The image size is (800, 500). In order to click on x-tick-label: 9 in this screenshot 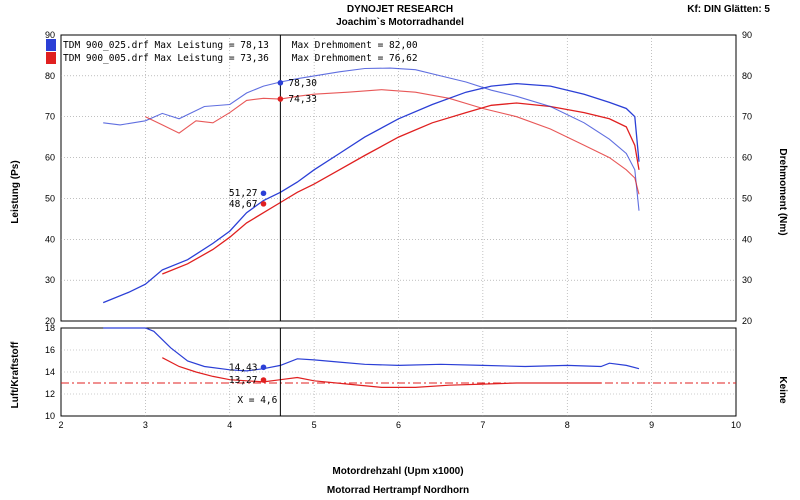, I will do `click(651, 425)`.